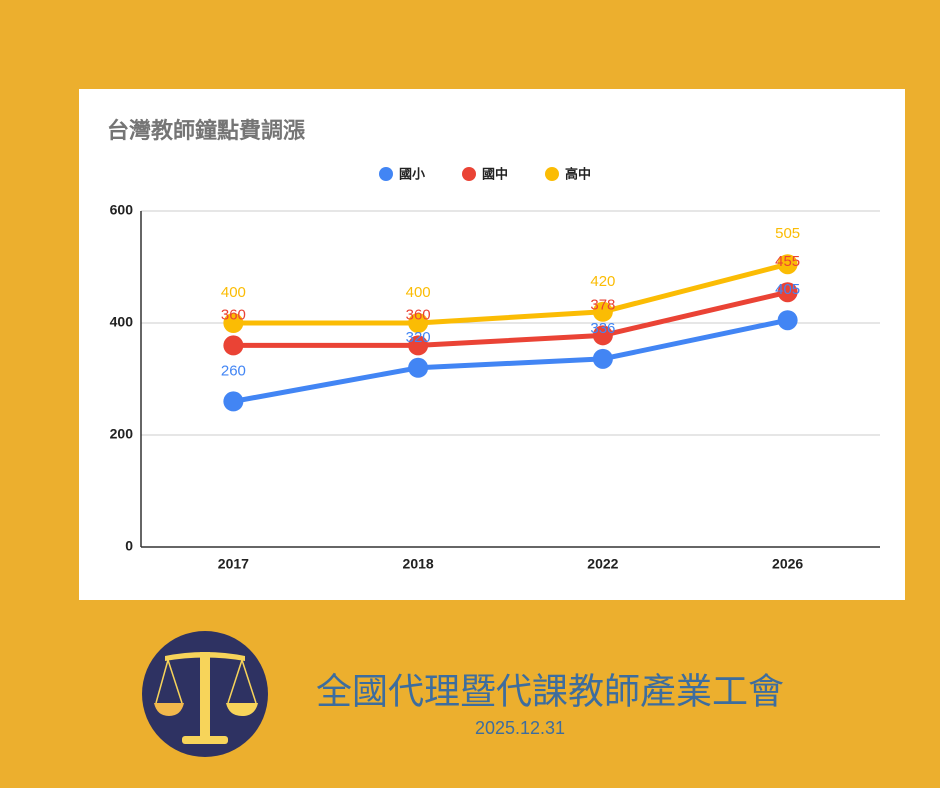 The width and height of the screenshot is (940, 788). What do you see at coordinates (787, 233) in the screenshot?
I see `data-label: 505` at bounding box center [787, 233].